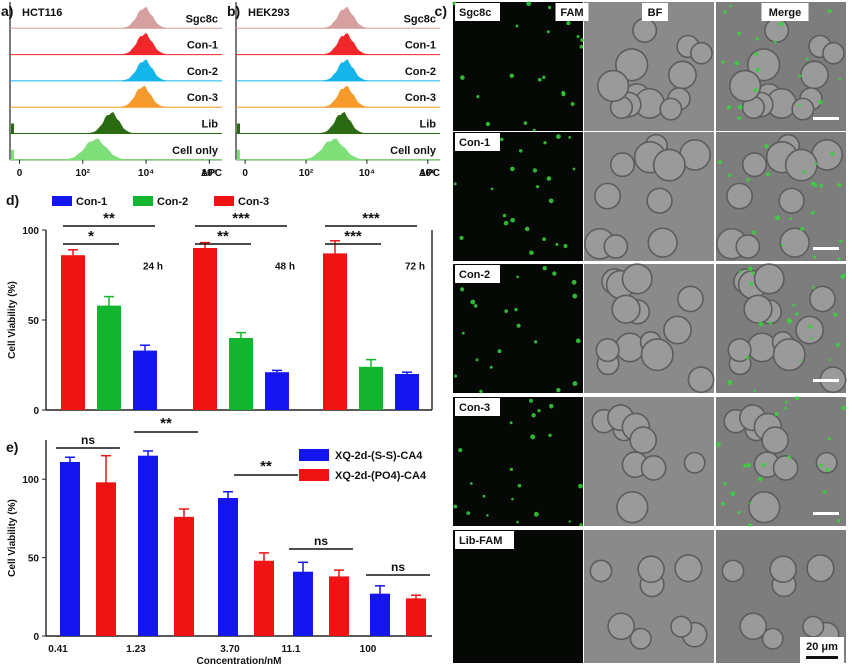 The height and width of the screenshot is (670, 851). What do you see at coordinates (30, 480) in the screenshot?
I see `y-tick-label: 100` at bounding box center [30, 480].